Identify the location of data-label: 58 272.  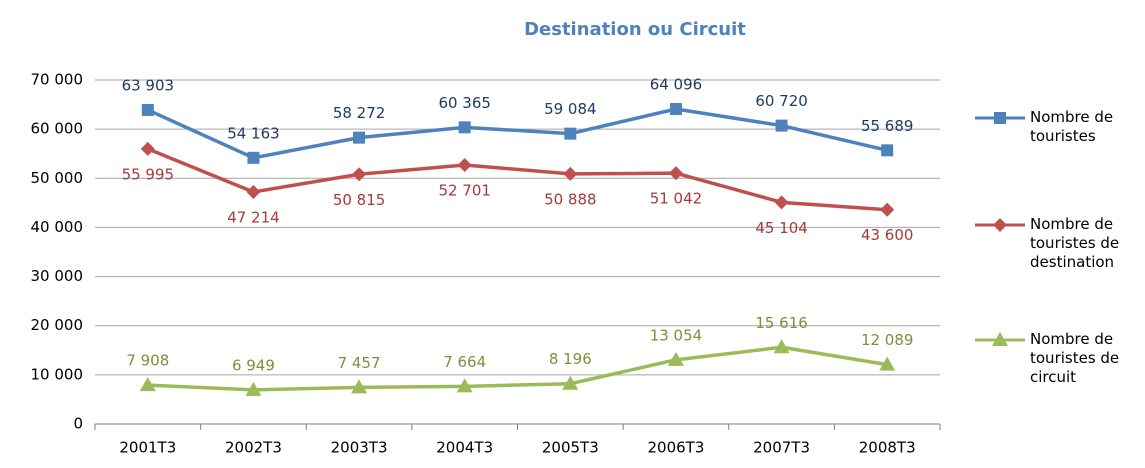
(359, 113).